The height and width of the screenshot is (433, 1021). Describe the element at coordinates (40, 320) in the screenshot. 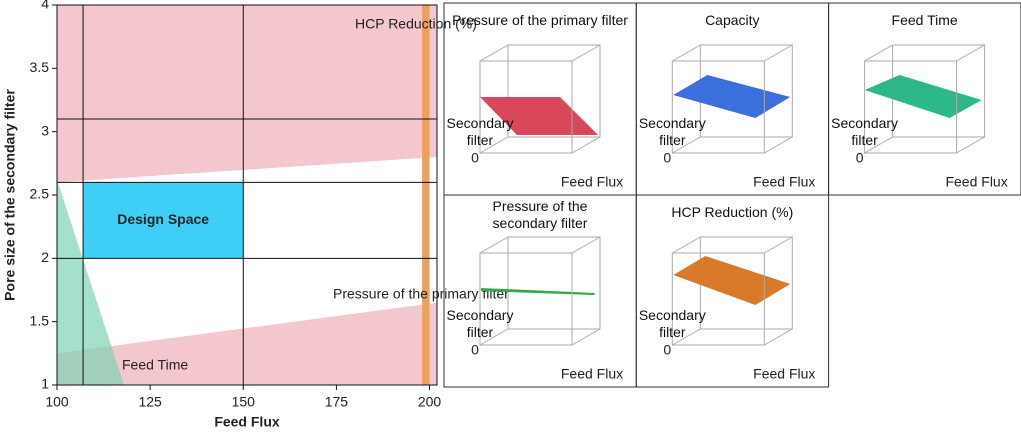

I see `y-tick-label: 1.5` at that location.